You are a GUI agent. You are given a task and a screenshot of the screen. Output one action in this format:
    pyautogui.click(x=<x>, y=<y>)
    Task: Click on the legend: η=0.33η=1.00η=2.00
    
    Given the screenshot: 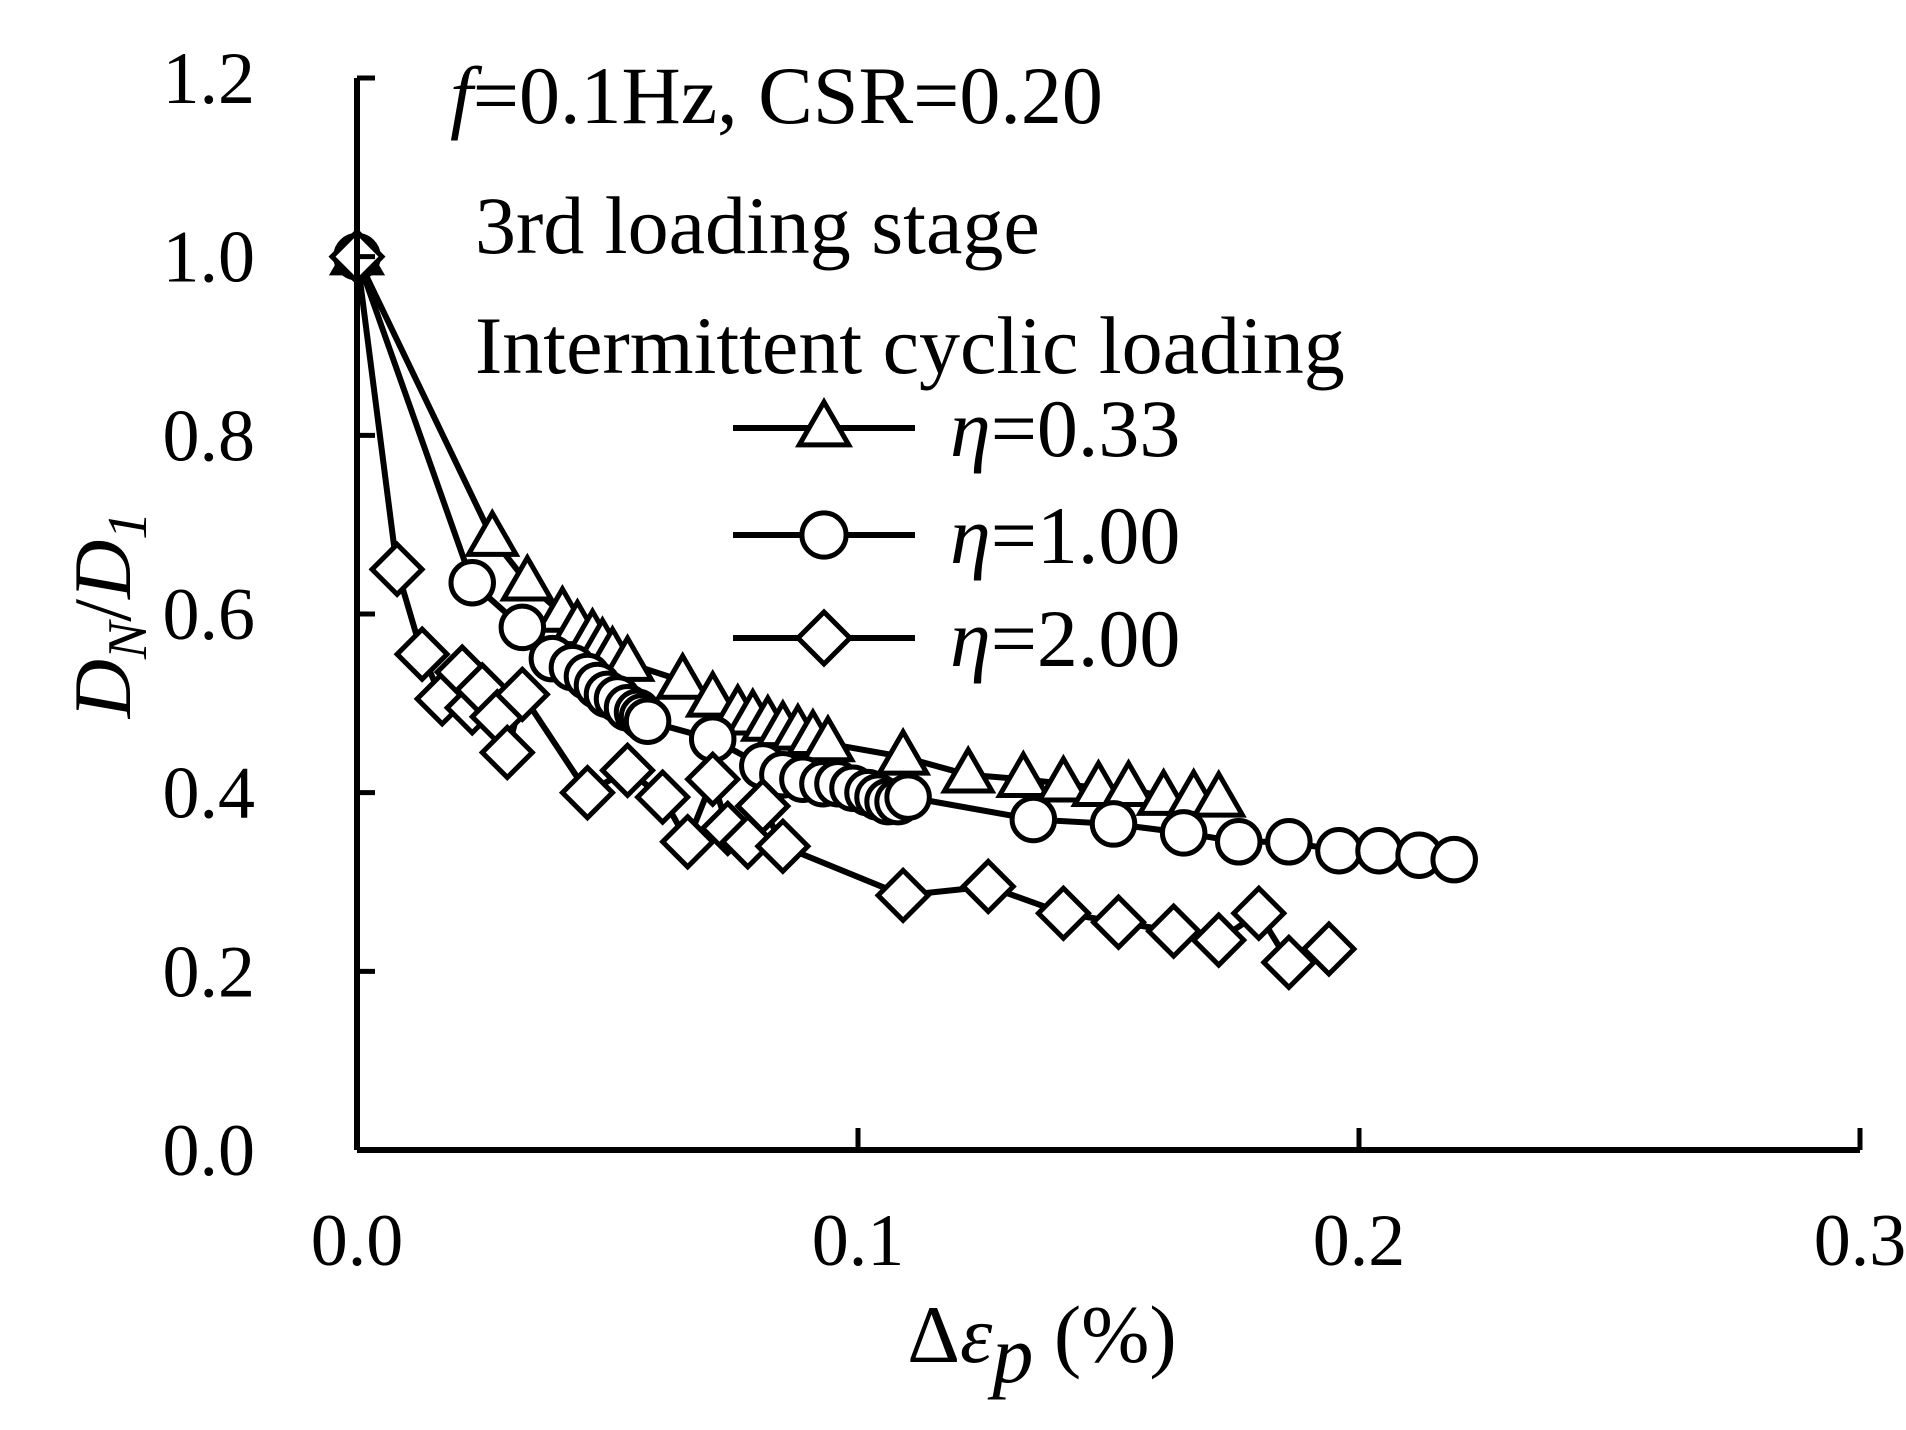 What is the action you would take?
    pyautogui.click(x=956, y=533)
    